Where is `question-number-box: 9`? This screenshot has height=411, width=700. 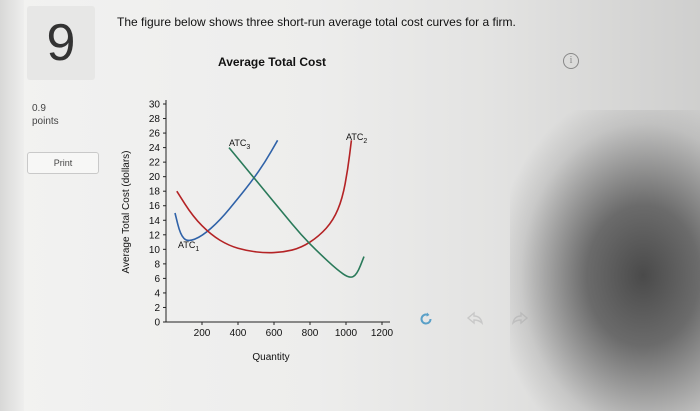
question-number-box: 9 is located at coordinates (61, 43).